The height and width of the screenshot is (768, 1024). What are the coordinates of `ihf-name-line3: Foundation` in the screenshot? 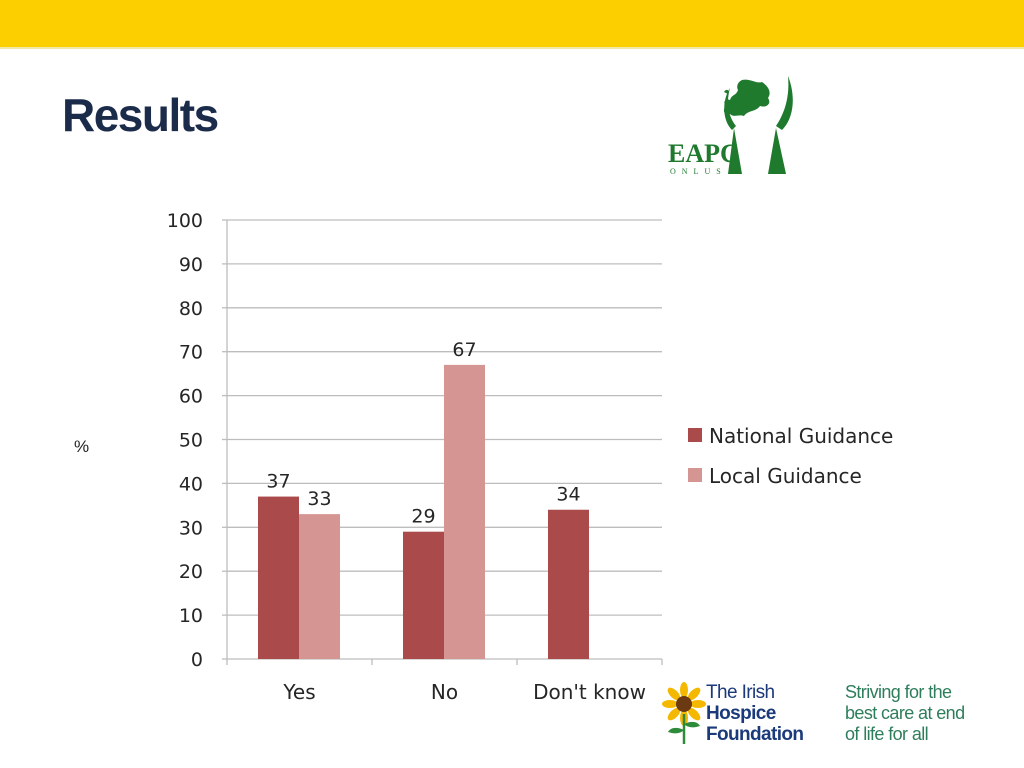 It's located at (755, 734).